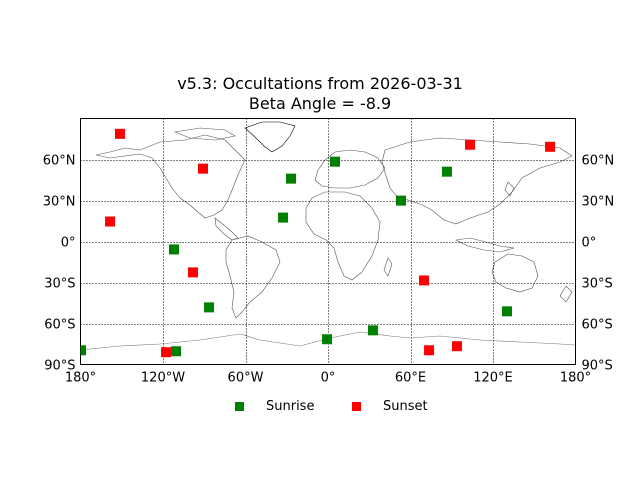 The image size is (640, 480). I want to click on x-tick-label: 0°, so click(328, 378).